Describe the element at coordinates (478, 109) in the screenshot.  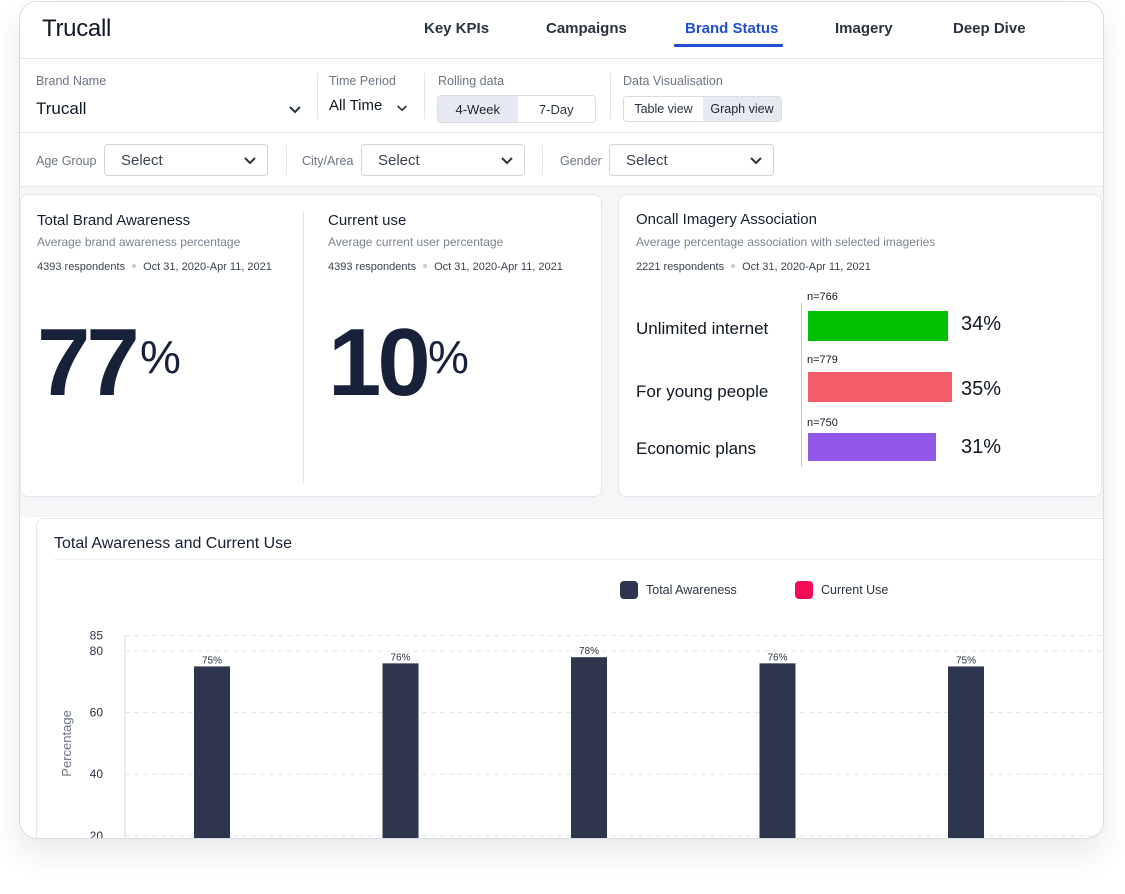
I see `rolling-4-week-option: 4-Week` at that location.